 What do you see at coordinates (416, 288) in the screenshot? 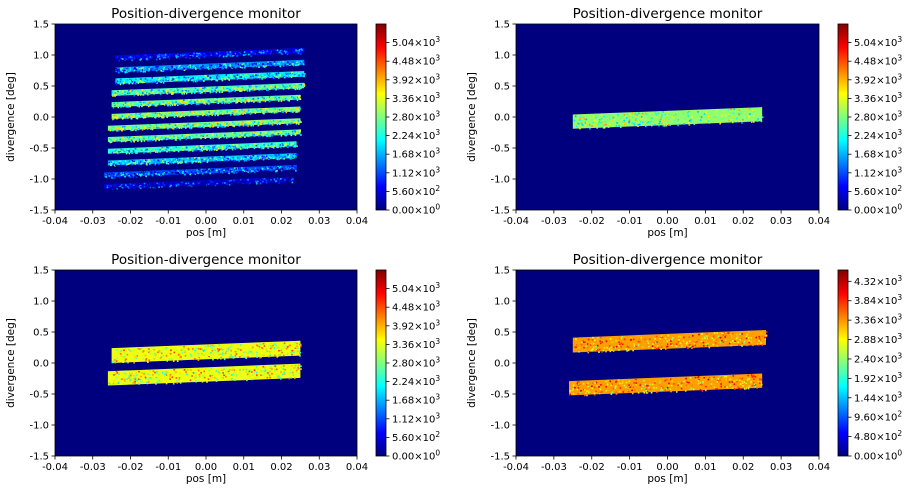
I see `colorbar-tick-label: 5.04×10³` at bounding box center [416, 288].